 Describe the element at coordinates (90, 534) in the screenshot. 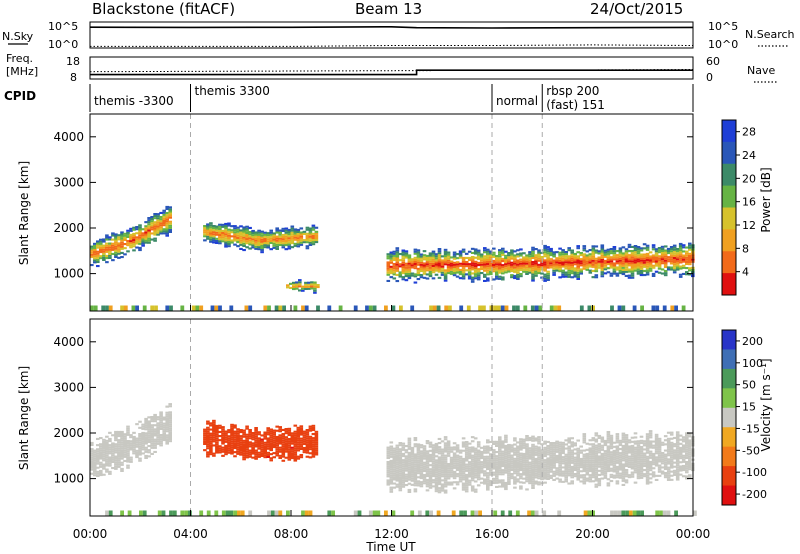

I see `x-tick-label: 00:00` at that location.